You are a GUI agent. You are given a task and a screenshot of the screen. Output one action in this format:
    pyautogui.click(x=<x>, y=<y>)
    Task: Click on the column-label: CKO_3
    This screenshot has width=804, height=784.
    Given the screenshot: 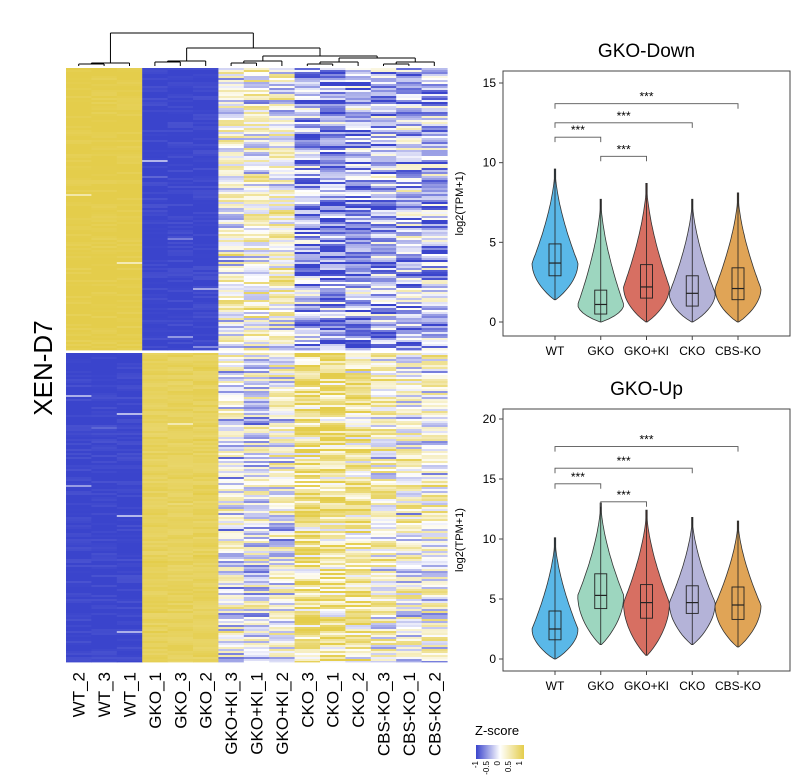 What is the action you would take?
    pyautogui.click(x=307, y=700)
    